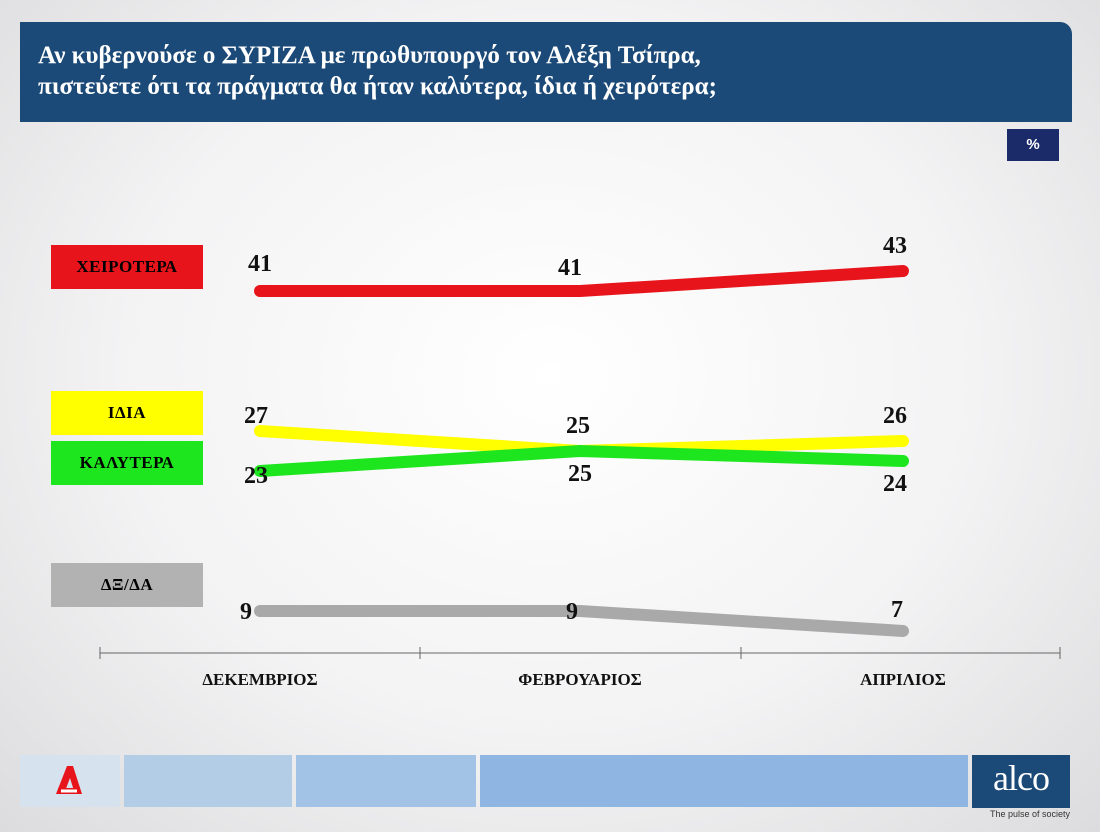  I want to click on data-label-worse-2: 43, so click(895, 246).